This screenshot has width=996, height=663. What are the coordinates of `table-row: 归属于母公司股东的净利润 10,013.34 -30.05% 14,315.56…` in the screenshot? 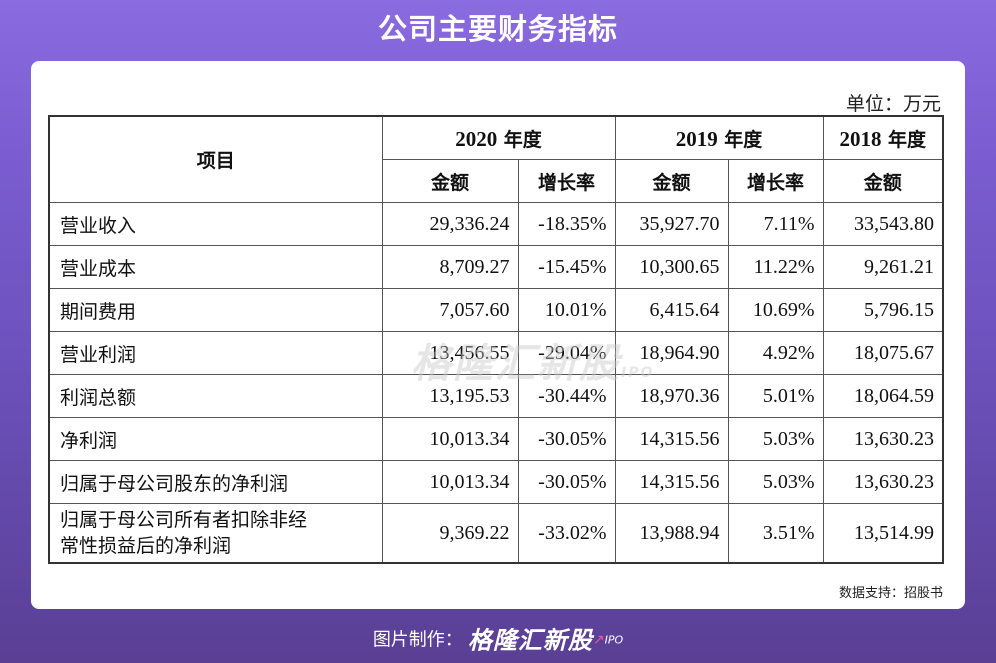 It's located at (496, 482).